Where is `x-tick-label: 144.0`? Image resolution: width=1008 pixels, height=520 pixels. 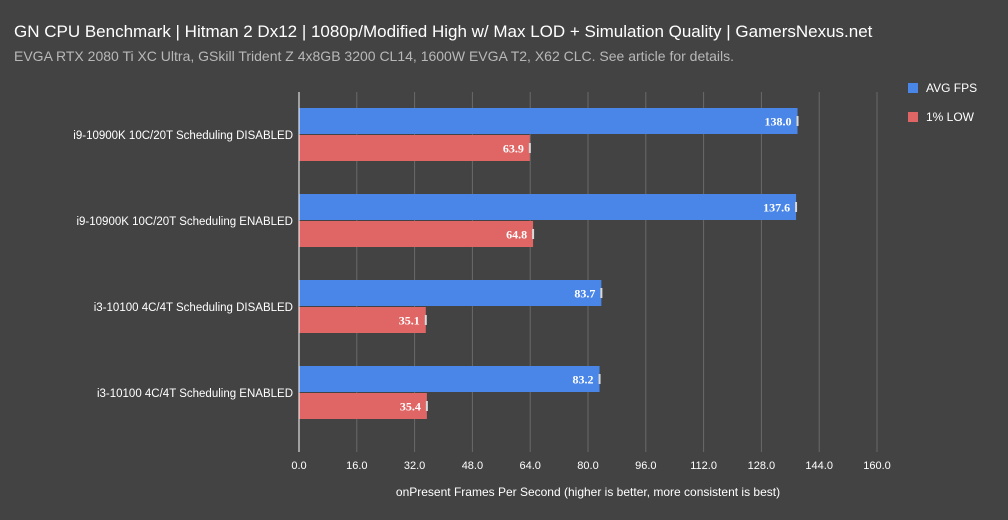
x-tick-label: 144.0 is located at coordinates (819, 466).